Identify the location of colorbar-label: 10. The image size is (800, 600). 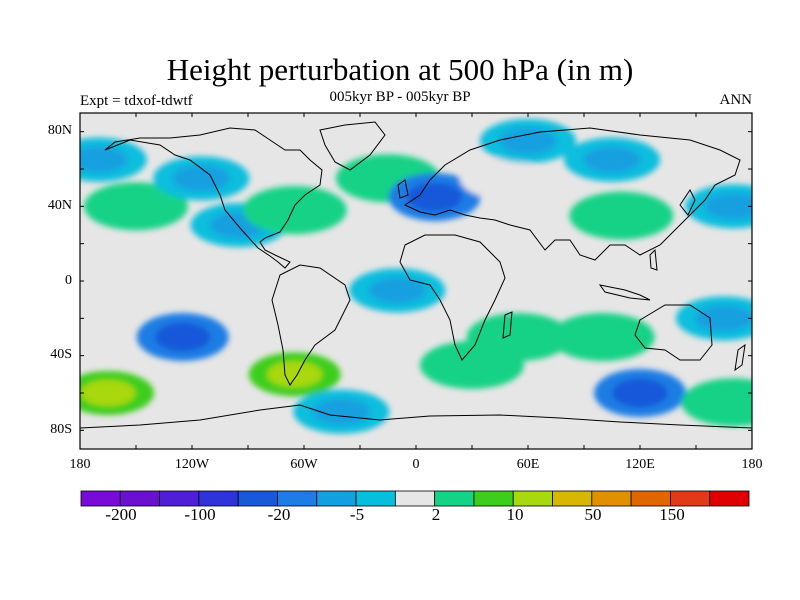
(515, 514).